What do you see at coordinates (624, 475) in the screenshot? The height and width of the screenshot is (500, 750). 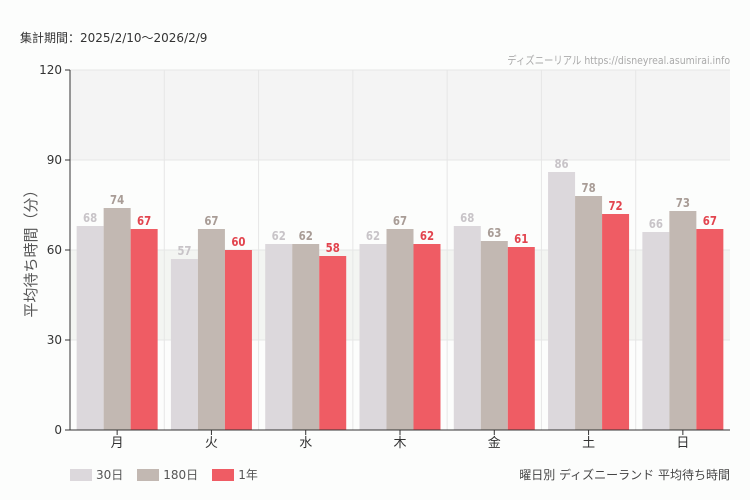 I see `chart-subtitle: 曜日別 ディズニーランド 平均待ち時間` at bounding box center [624, 475].